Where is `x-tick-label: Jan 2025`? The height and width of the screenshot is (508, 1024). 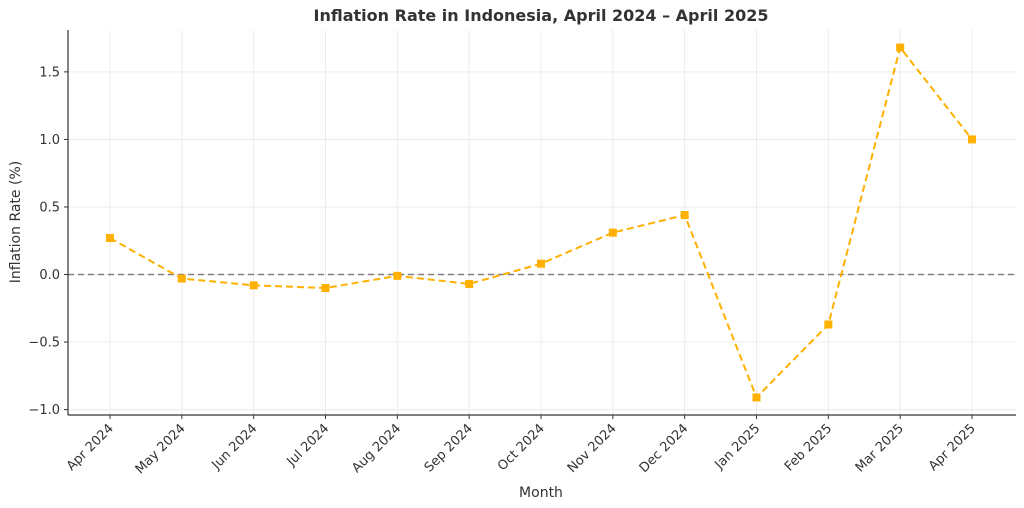 x-tick-label: Jan 2025 is located at coordinates (738, 447).